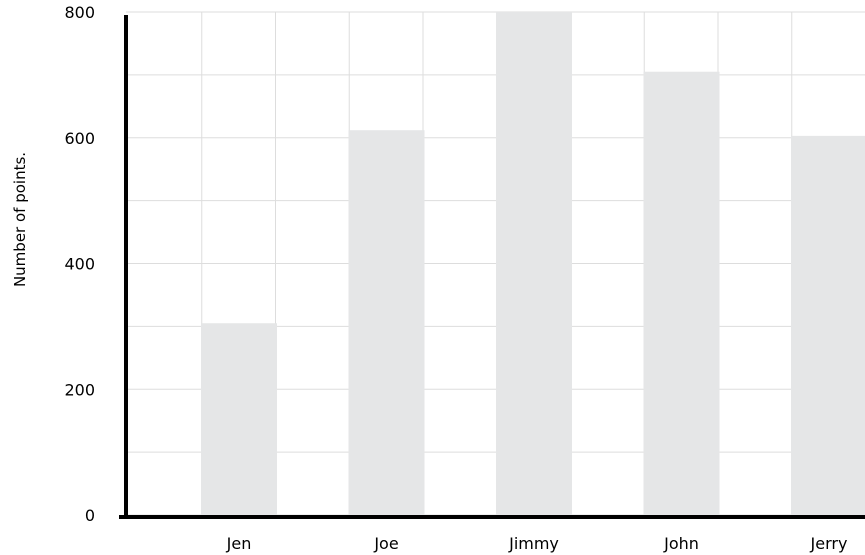 This screenshot has height=555, width=865. I want to click on y-tick-labels: 0 200 400 600 800, so click(79, 264).